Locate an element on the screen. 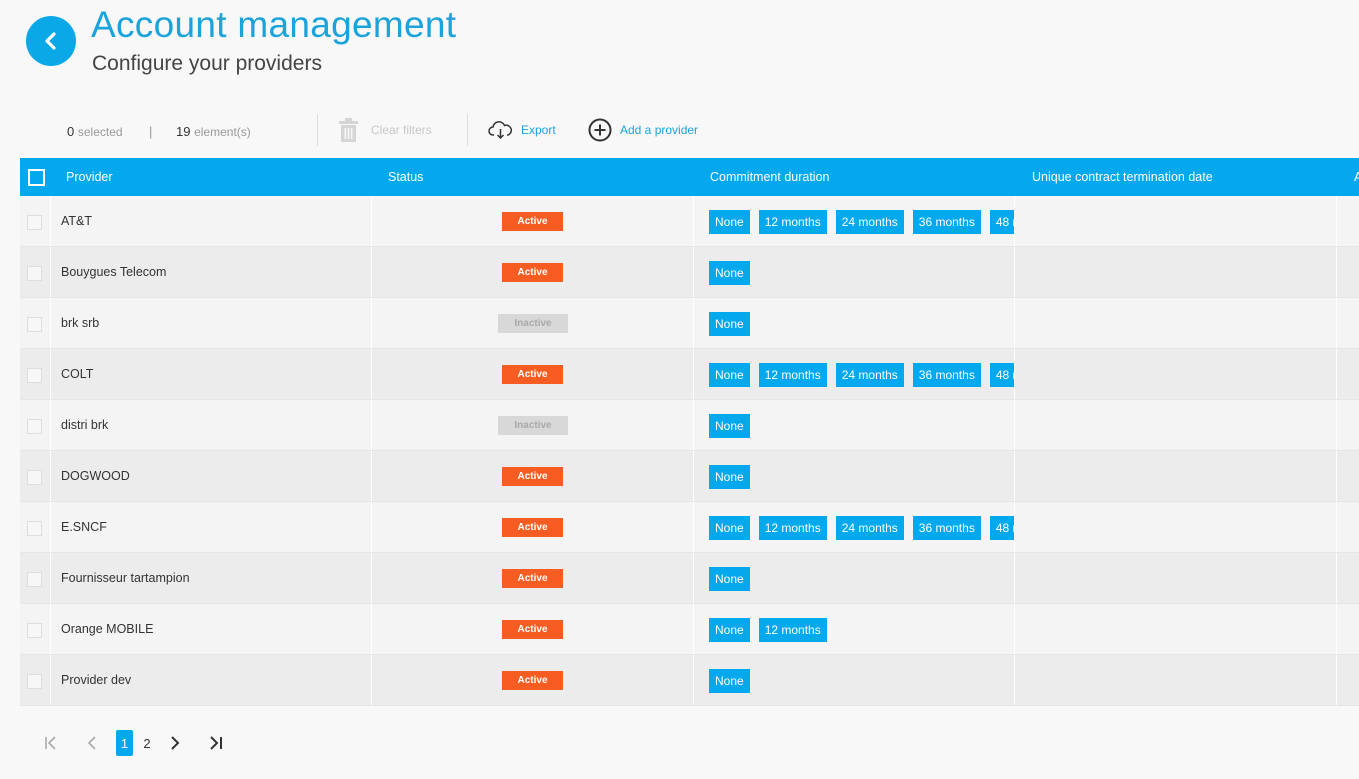 This screenshot has height=779, width=1359. previous-page-button is located at coordinates (92, 743).